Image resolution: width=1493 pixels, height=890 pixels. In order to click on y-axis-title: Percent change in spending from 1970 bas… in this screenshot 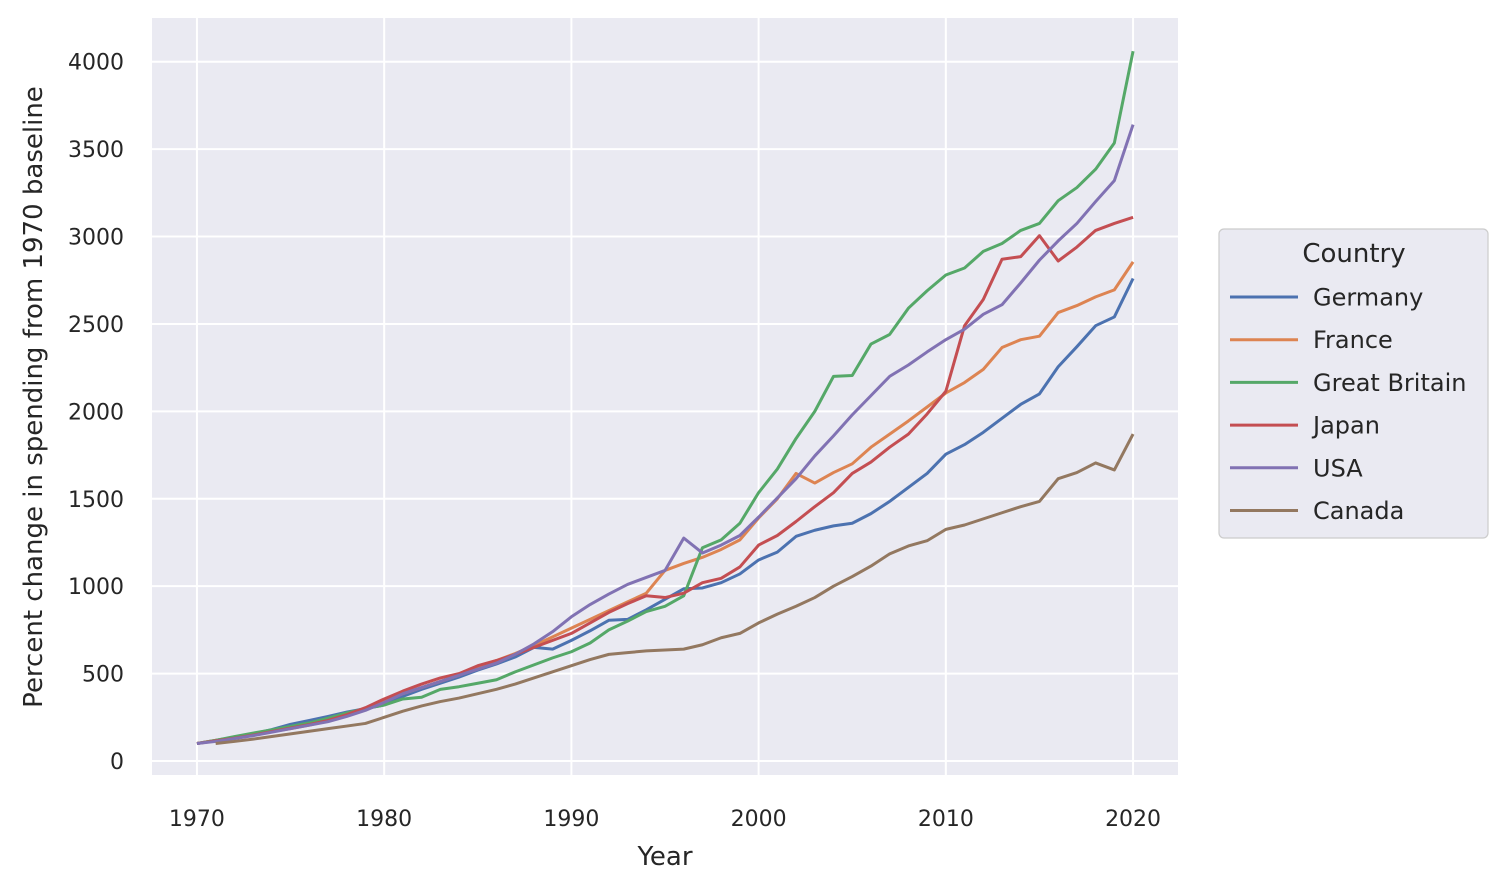, I will do `click(34, 397)`.